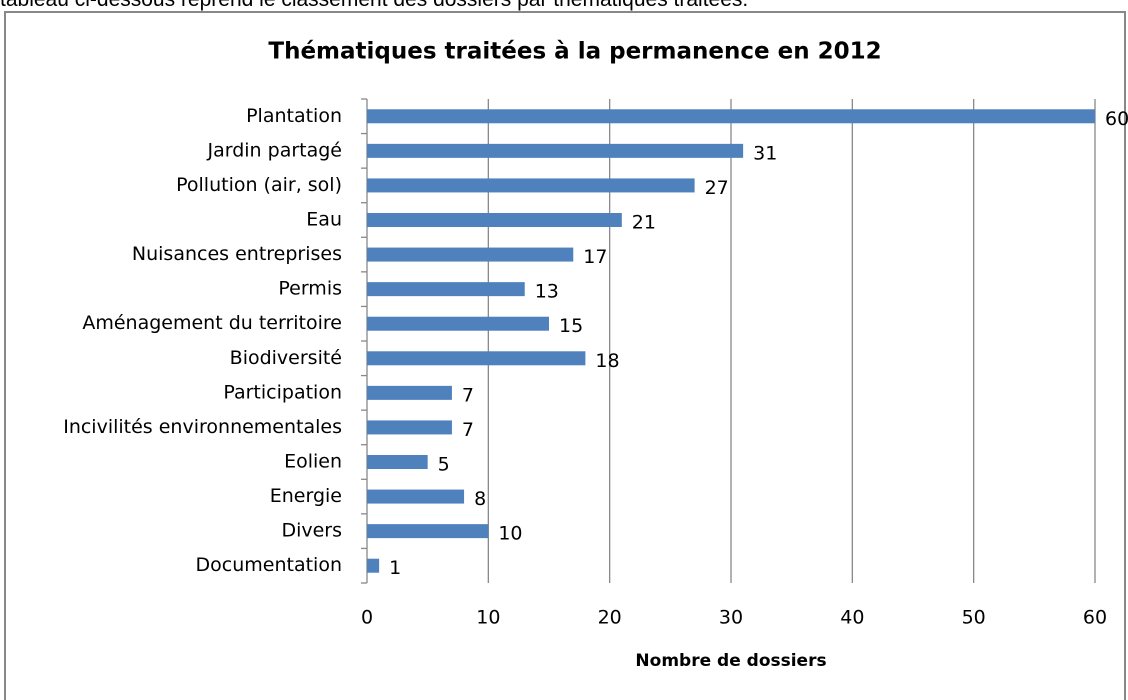 The width and height of the screenshot is (1128, 700). What do you see at coordinates (717, 188) in the screenshot?
I see `value-label: 27` at bounding box center [717, 188].